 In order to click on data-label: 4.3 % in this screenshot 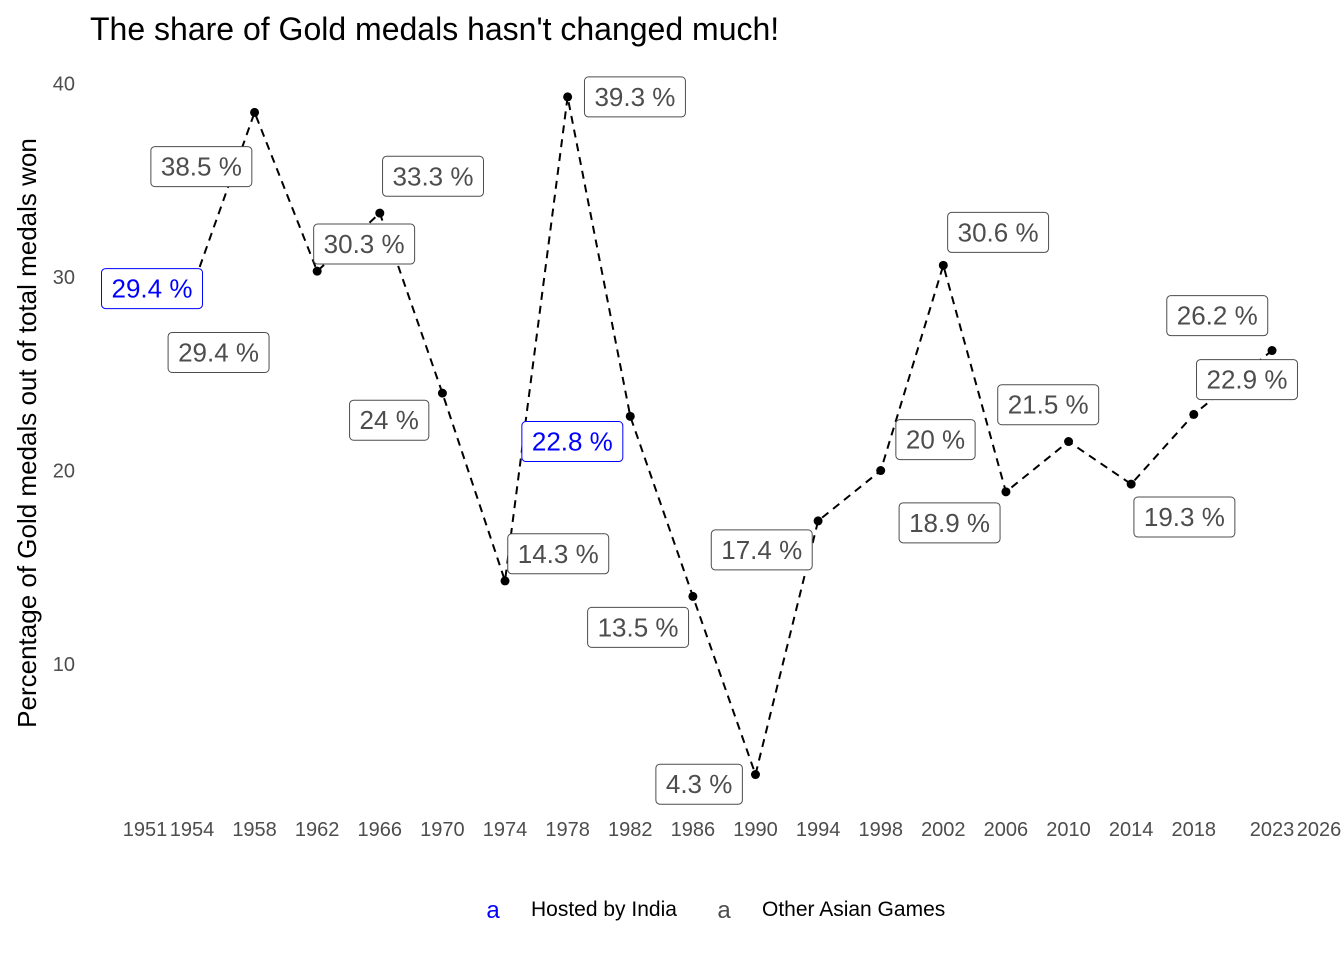, I will do `click(699, 784)`.